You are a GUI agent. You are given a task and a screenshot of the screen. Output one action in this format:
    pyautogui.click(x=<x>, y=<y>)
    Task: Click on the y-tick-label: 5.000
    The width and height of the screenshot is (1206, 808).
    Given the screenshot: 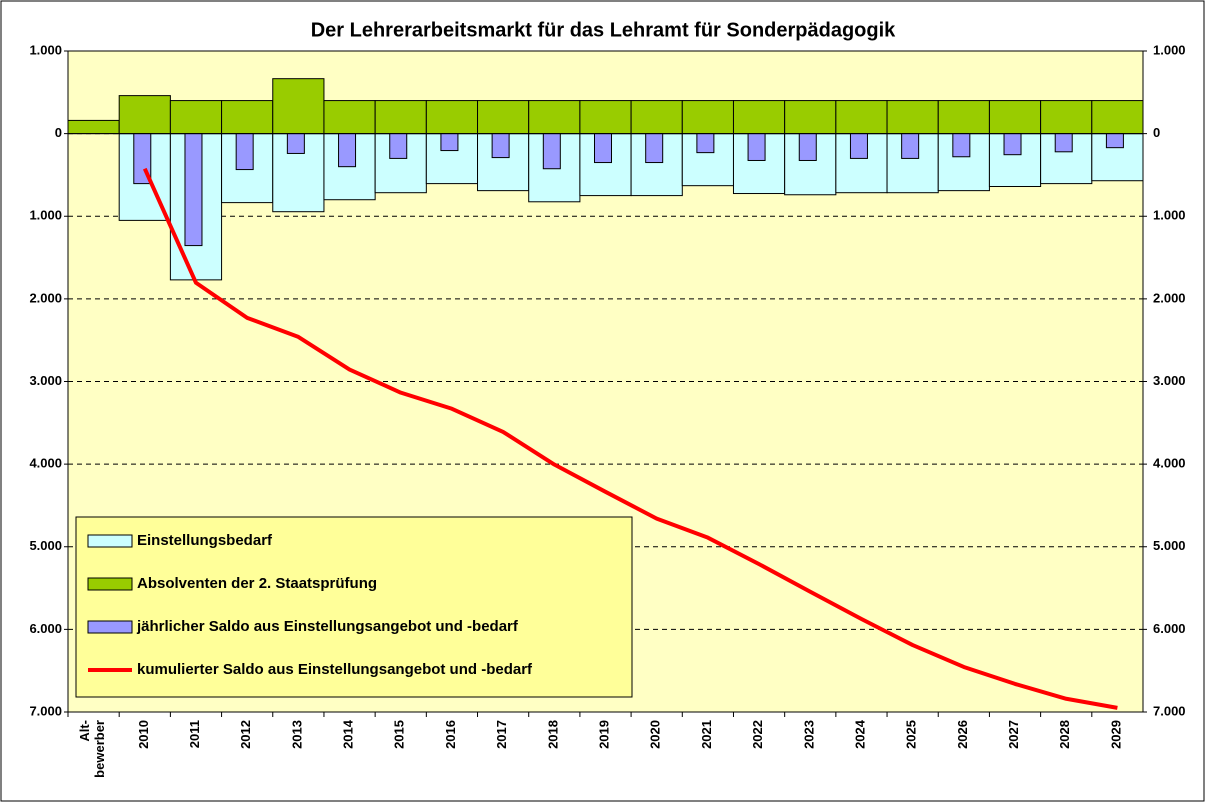 What is the action you would take?
    pyautogui.click(x=45, y=545)
    